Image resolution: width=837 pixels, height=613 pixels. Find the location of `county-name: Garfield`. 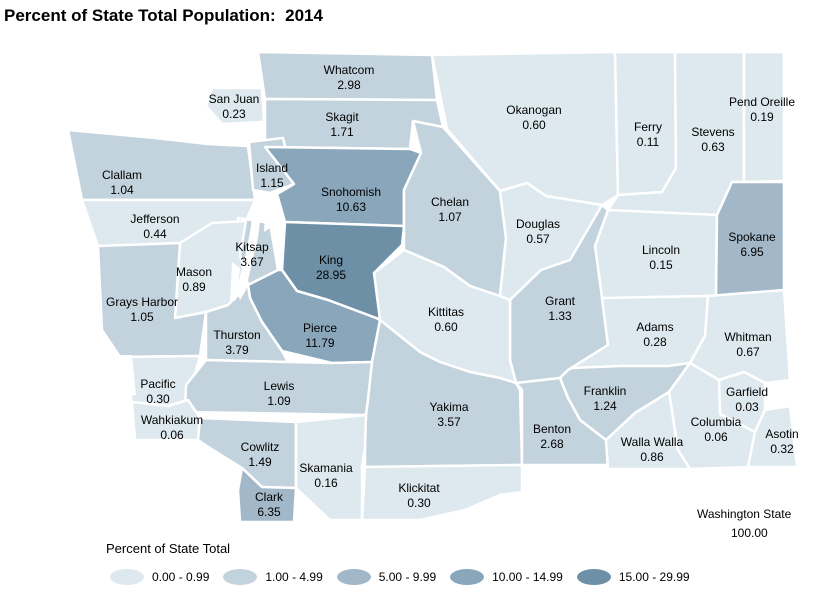

county-name: Garfield is located at coordinates (747, 392).